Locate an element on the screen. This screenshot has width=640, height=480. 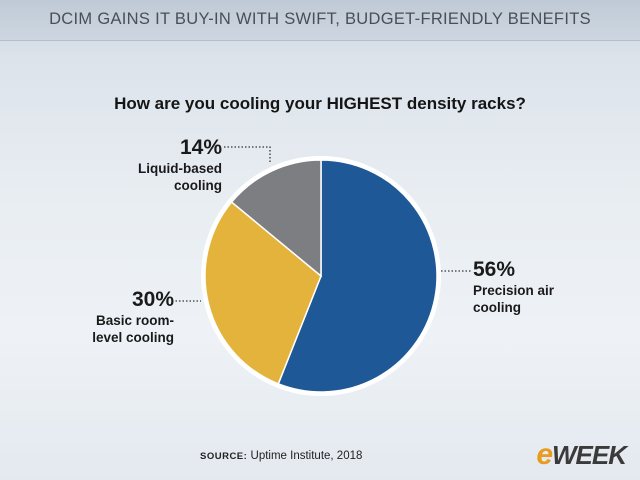
label-liquid-based-pct: 14% is located at coordinates (200, 147).